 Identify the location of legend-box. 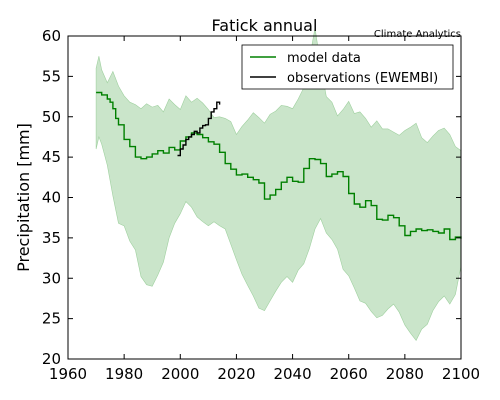
(347, 67).